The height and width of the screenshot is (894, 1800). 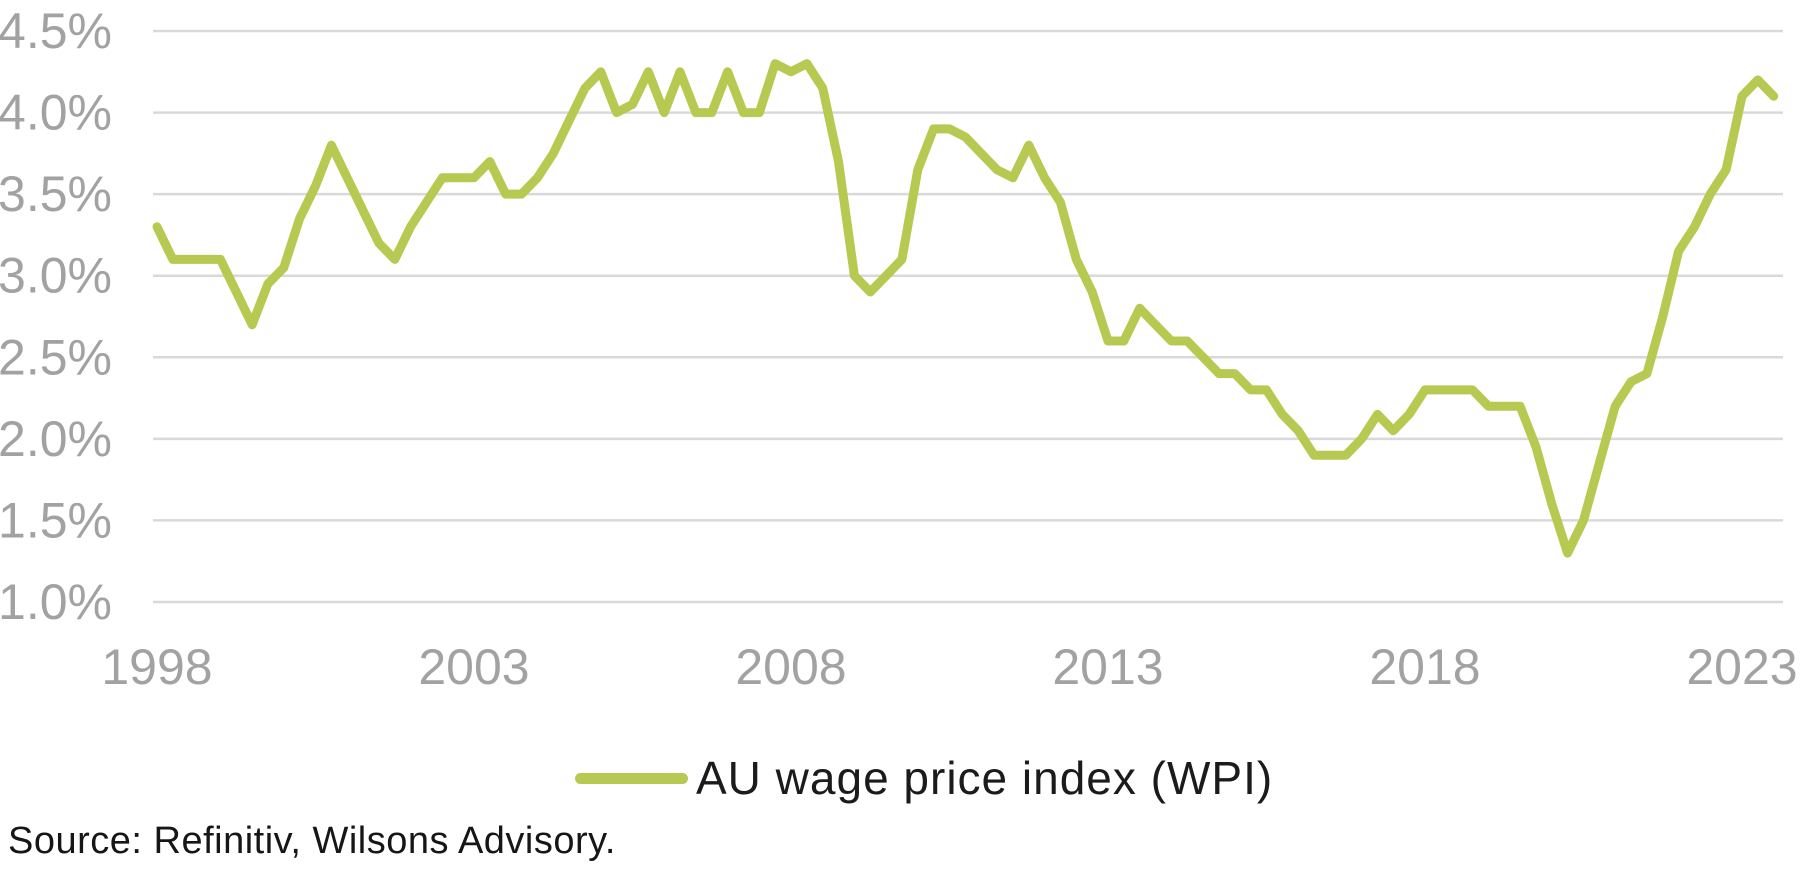 What do you see at coordinates (790, 667) in the screenshot?
I see `x-axis-tick-label: 2008` at bounding box center [790, 667].